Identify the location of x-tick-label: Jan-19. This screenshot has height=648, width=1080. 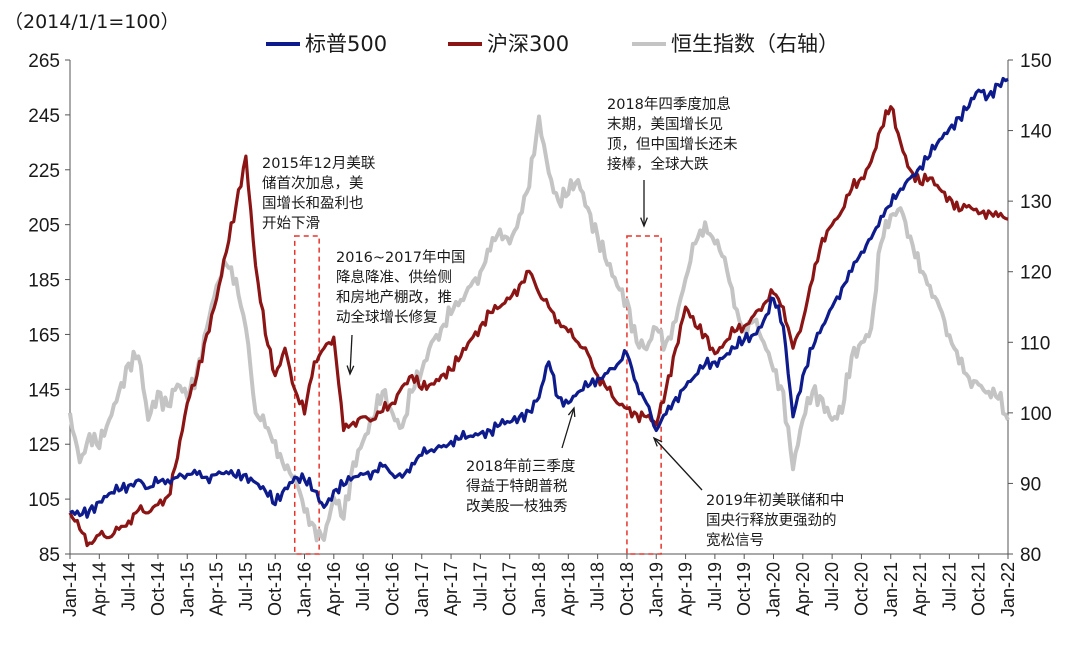
(656, 589).